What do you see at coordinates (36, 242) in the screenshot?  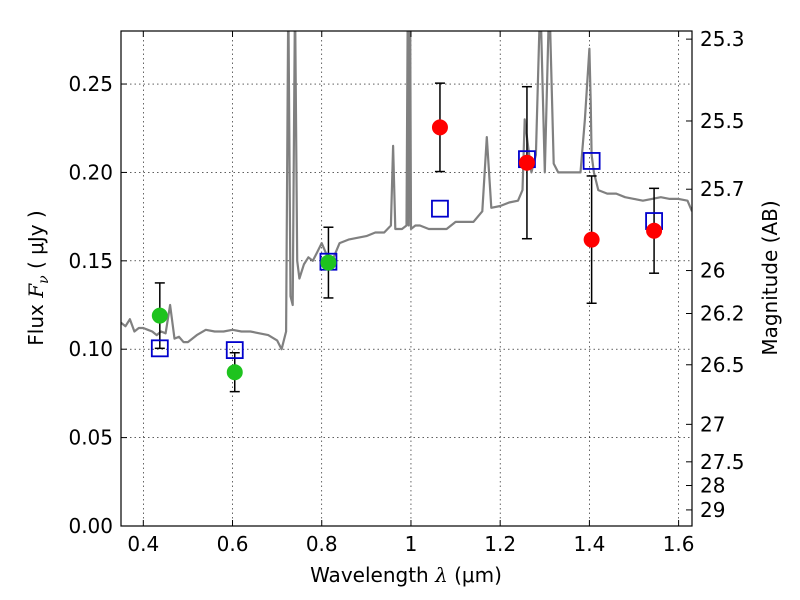 I see `y-axis-title-unit: ( μJy )` at bounding box center [36, 242].